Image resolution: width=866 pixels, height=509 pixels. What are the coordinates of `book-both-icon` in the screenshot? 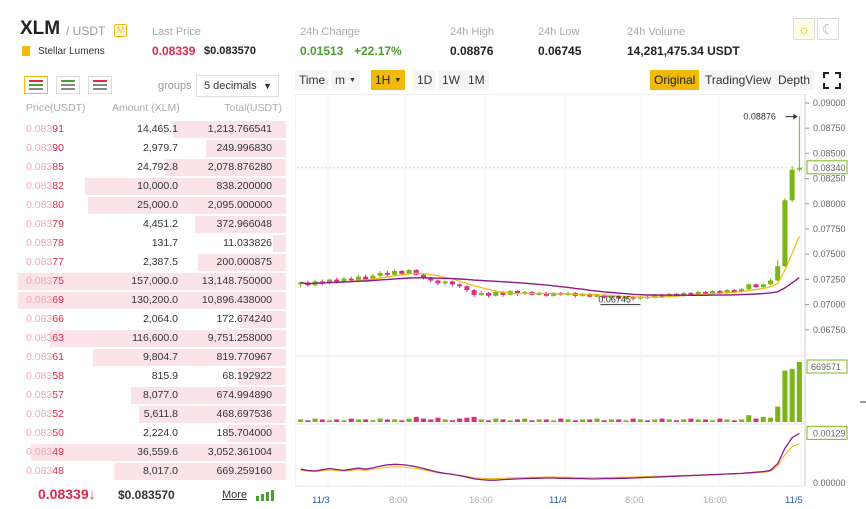 It's located at (36, 85).